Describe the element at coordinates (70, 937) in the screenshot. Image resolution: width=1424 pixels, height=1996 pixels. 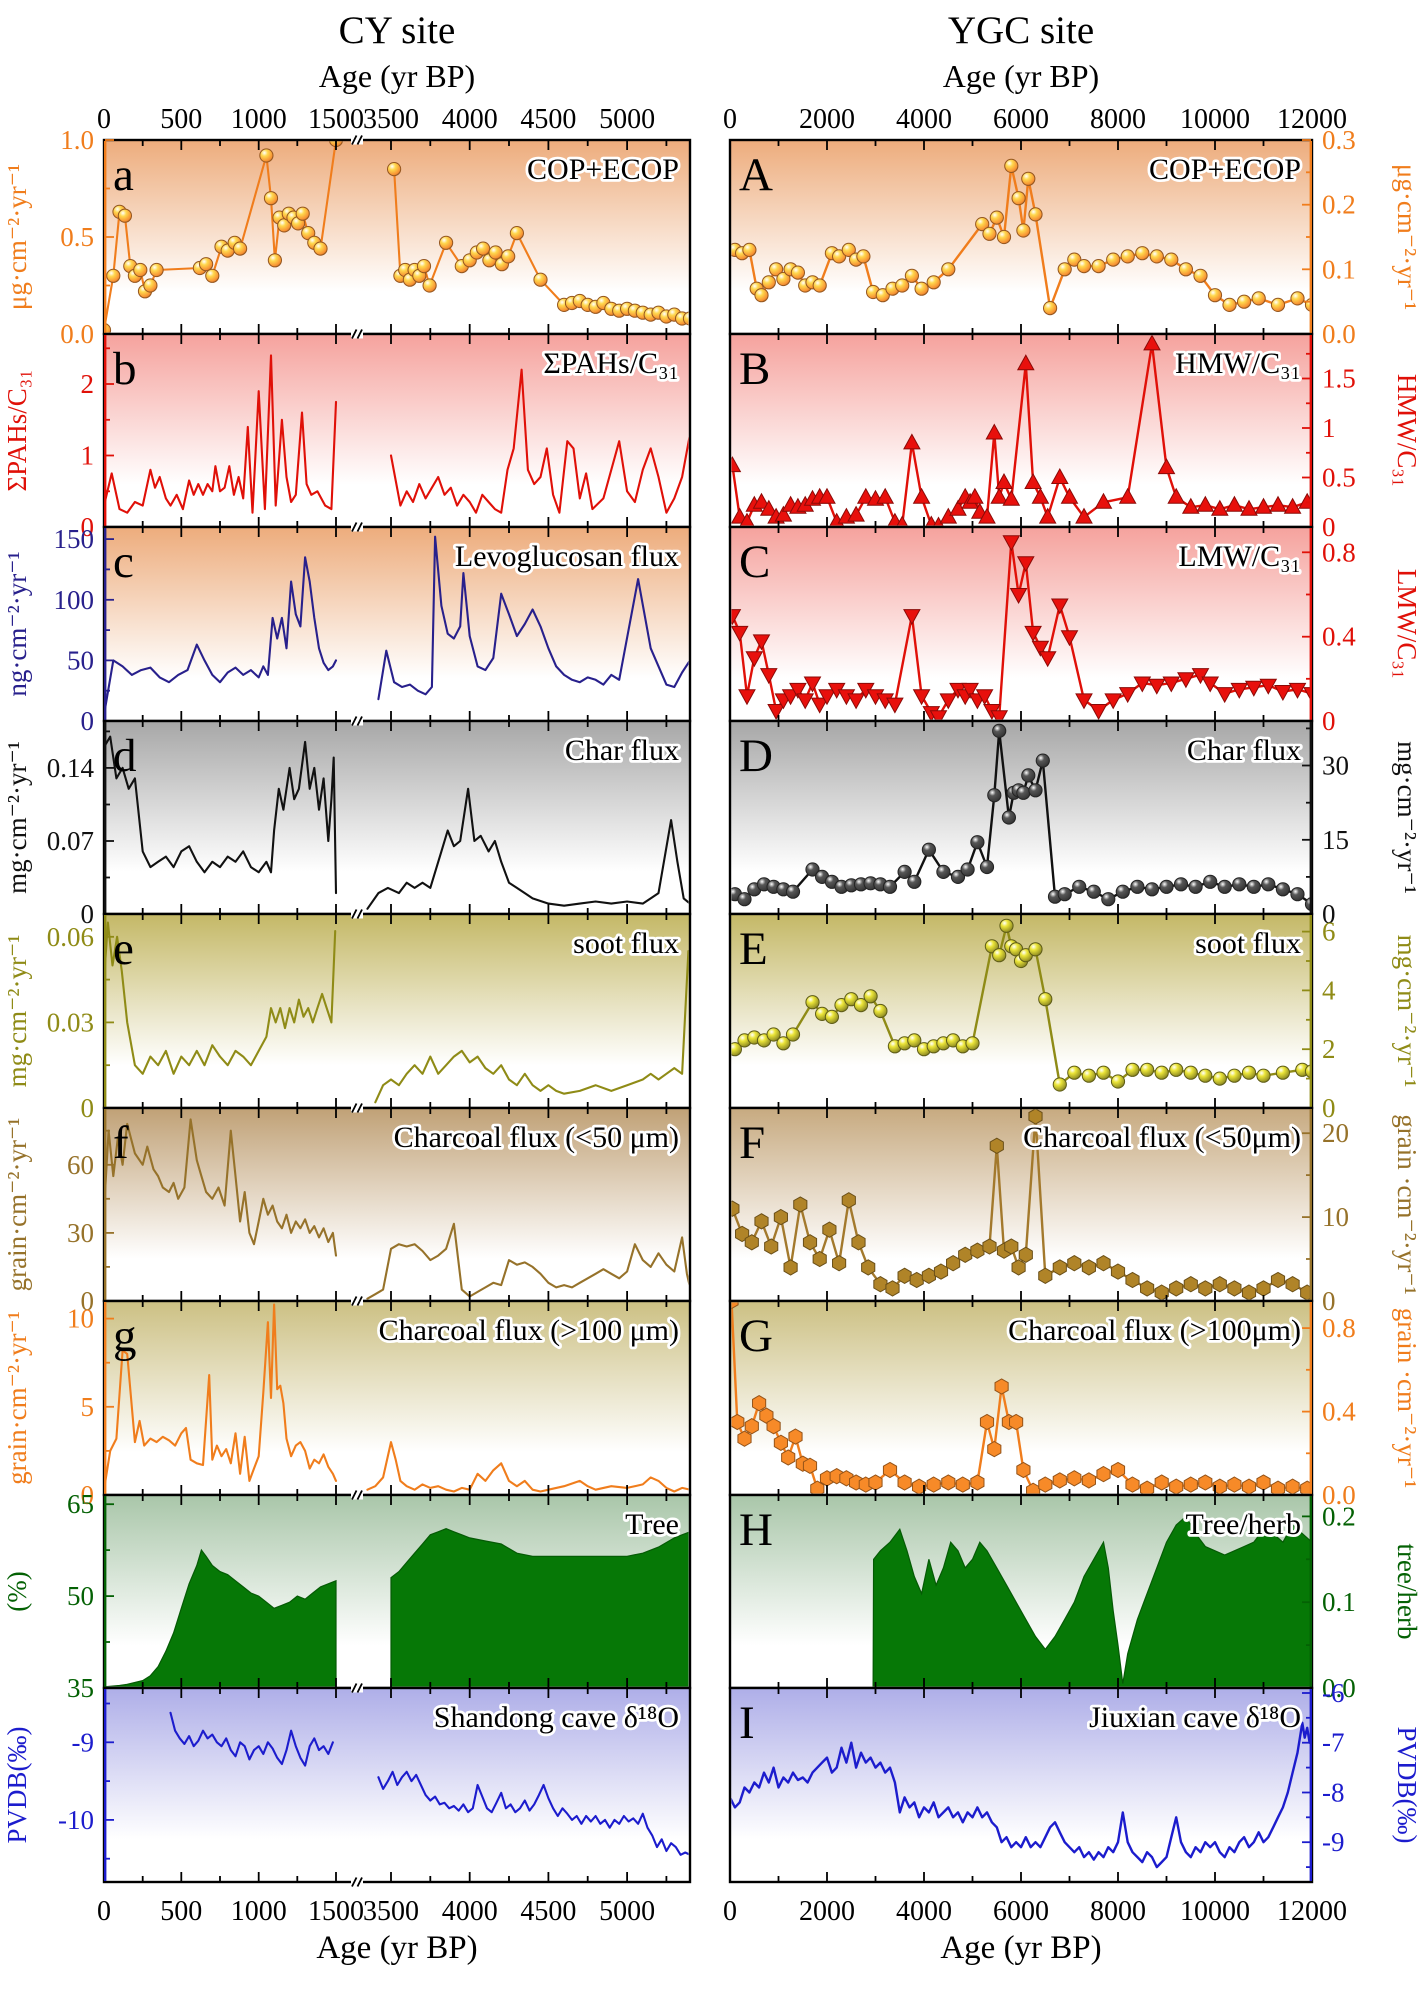
I see `panel-e-ytick: 0.06` at that location.